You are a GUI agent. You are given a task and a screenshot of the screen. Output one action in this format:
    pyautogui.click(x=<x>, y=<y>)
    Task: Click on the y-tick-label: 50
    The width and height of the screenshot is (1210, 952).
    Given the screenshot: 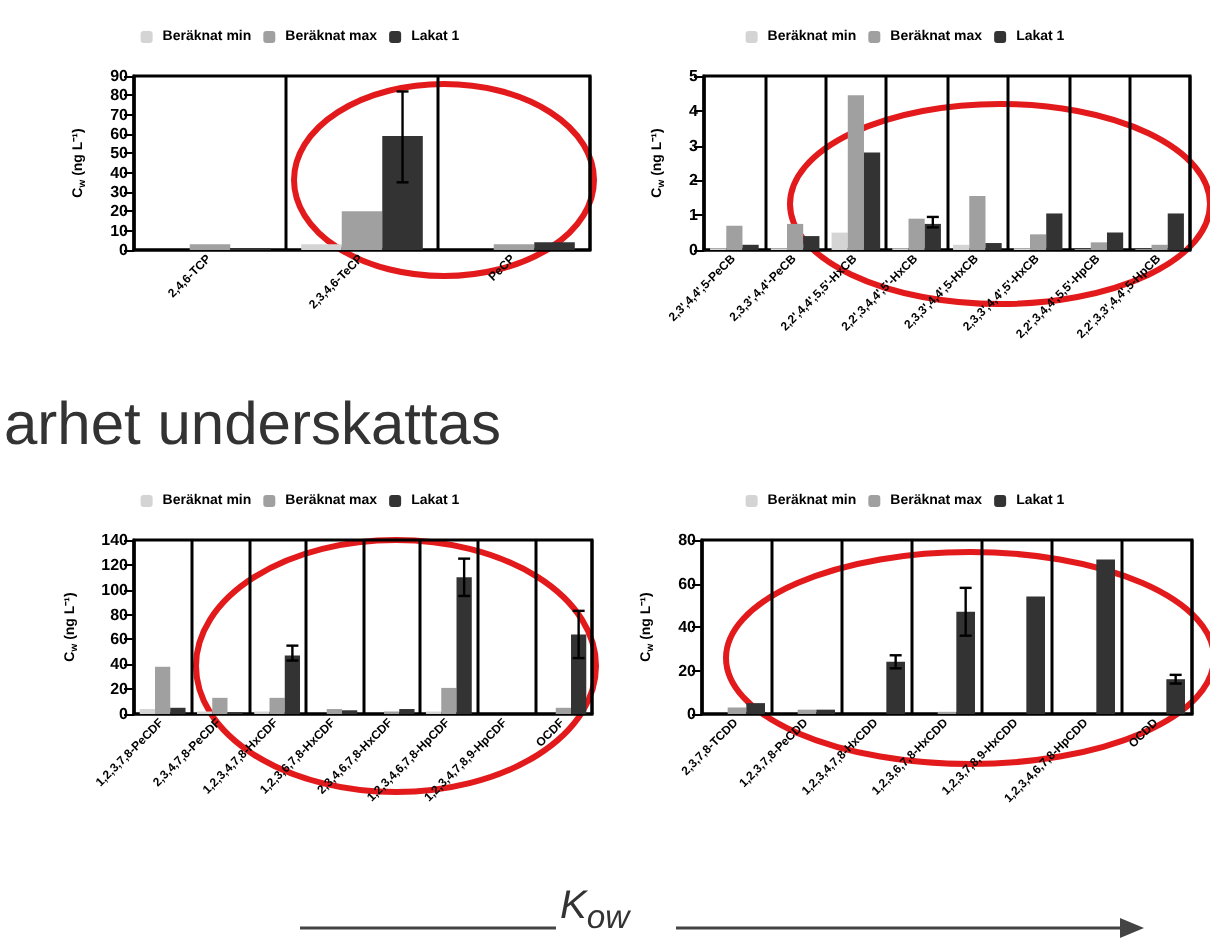 What is the action you would take?
    pyautogui.click(x=120, y=153)
    